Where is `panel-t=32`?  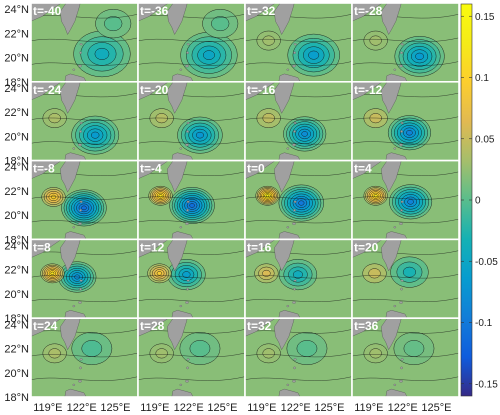 panel-t=32 is located at coordinates (298, 358).